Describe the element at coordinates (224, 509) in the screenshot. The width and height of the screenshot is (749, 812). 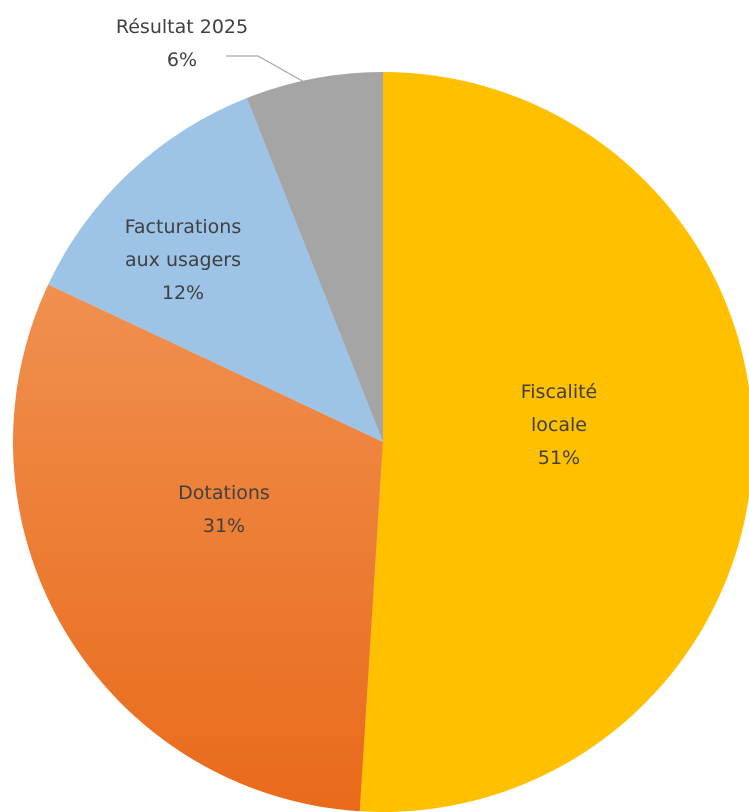
I see `slice-data-label: Dotations 31%` at that location.